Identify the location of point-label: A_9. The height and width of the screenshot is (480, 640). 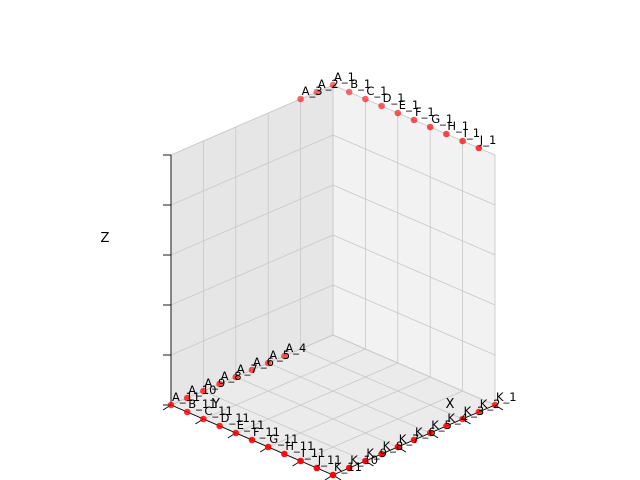
(214, 383).